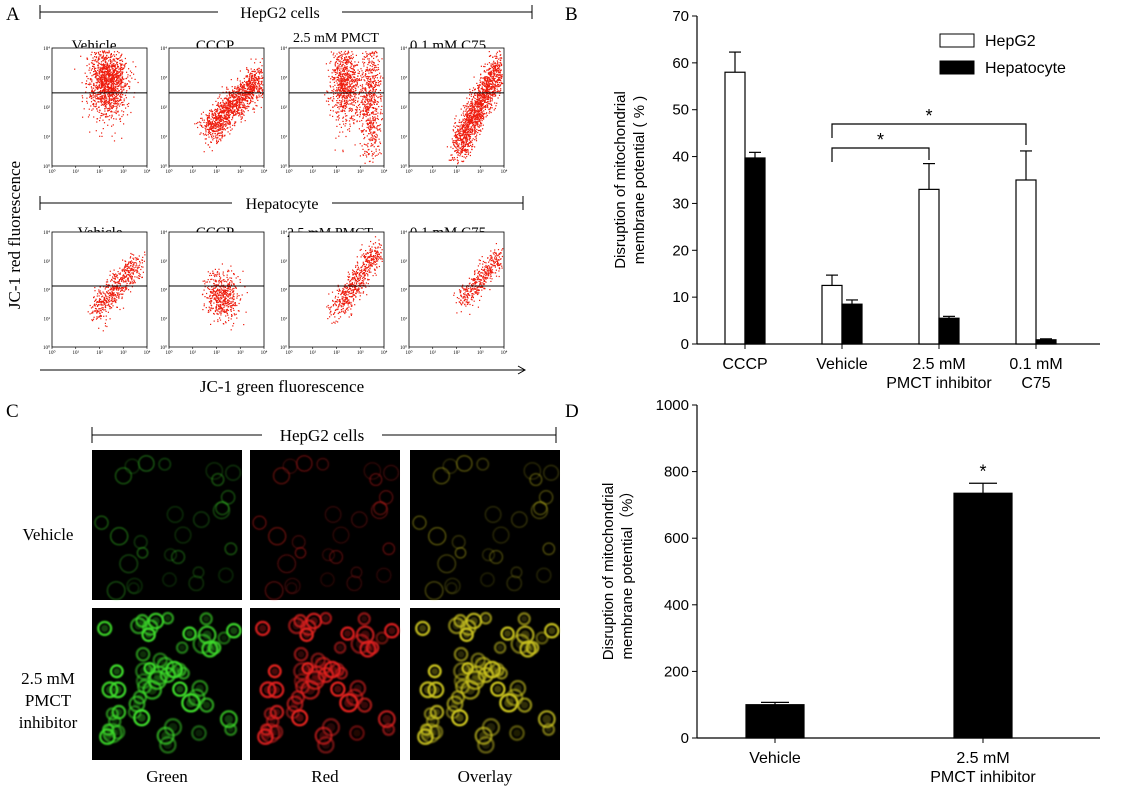  I want to click on y-tick-label: 10⁴, so click(46, 49).